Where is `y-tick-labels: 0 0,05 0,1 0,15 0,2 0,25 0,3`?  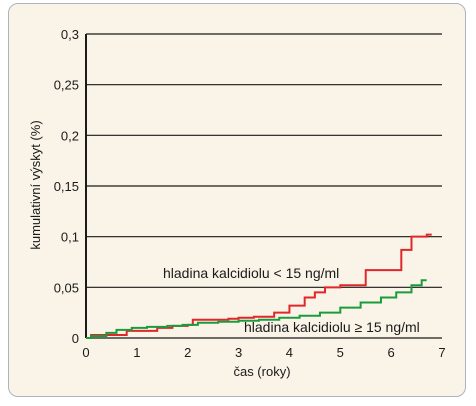
y-tick-labels: 0 0,05 0,1 0,15 0,2 0,25 0,3 is located at coordinates (66, 186).